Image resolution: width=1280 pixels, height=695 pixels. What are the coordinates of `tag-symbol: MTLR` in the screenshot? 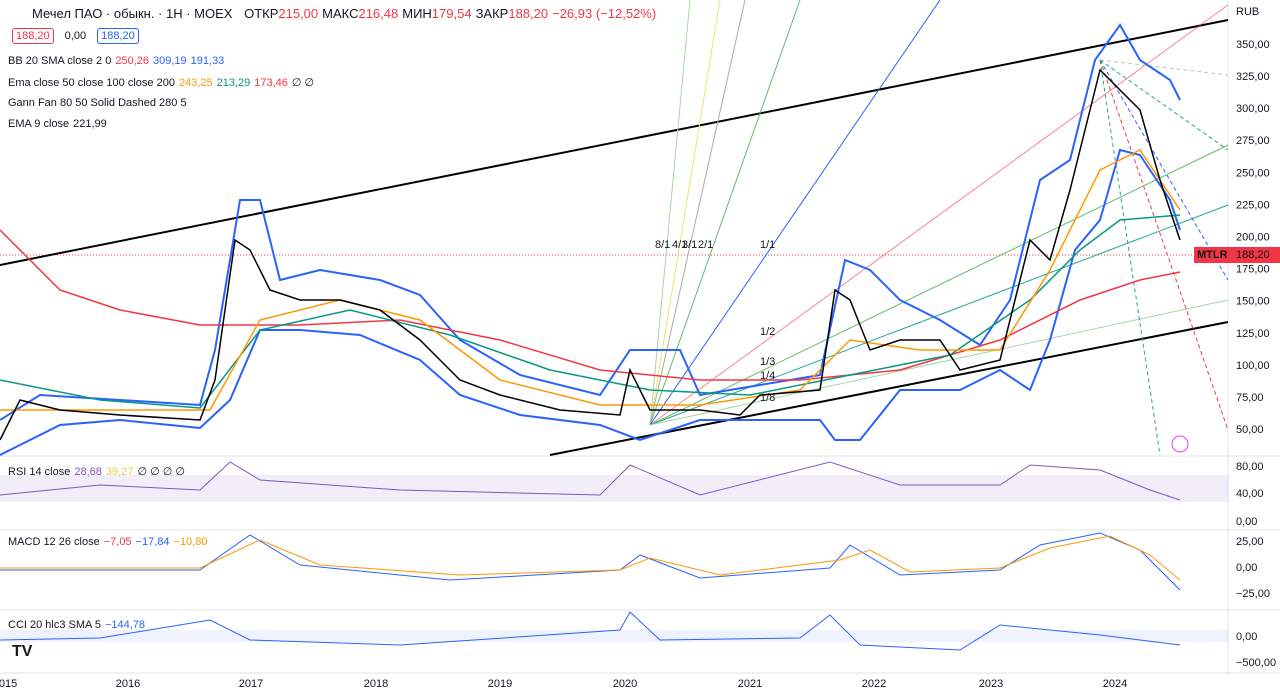 It's located at (1212, 255).